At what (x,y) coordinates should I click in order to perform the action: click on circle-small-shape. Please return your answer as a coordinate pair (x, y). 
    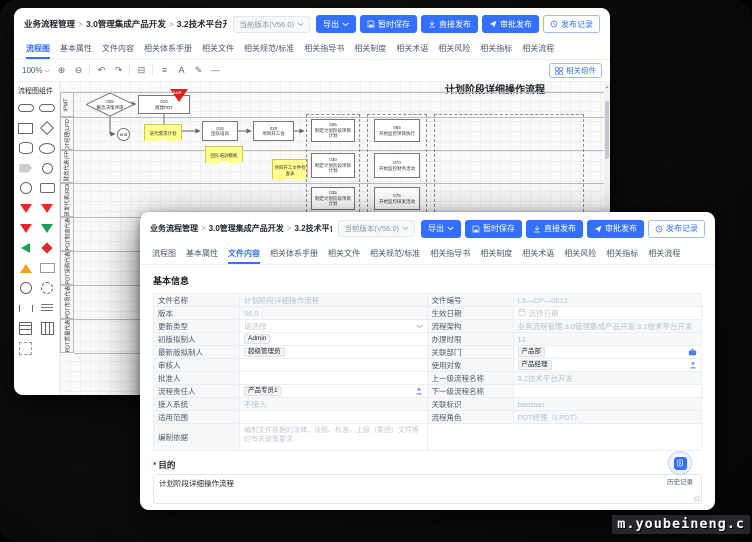
    Looking at the image, I should click on (47, 168).